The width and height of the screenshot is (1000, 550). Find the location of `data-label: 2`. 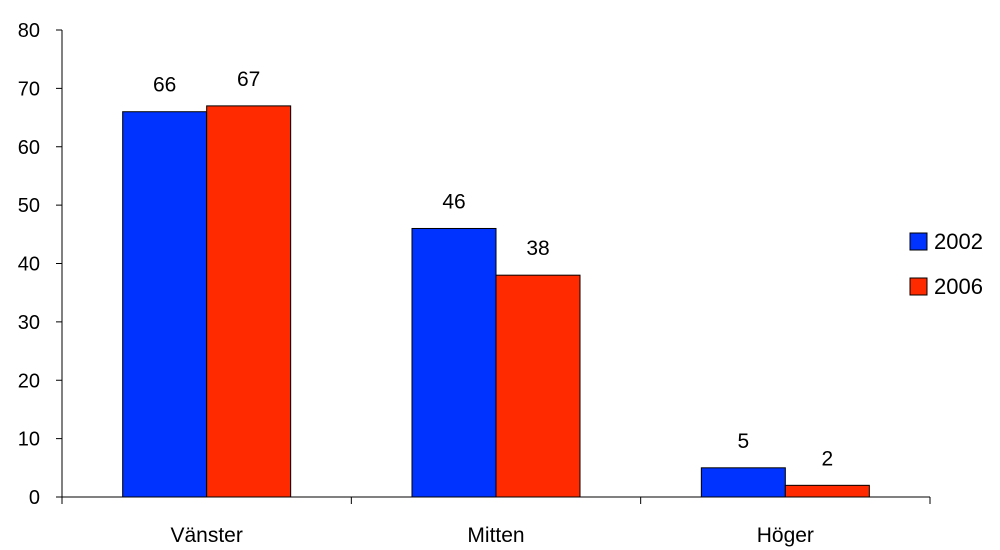

data-label: 2 is located at coordinates (827, 458).